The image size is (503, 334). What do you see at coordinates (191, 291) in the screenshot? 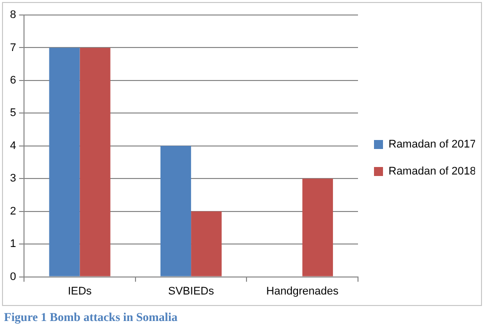
I see `x-tick-label: SVBIEDs` at bounding box center [191, 291].